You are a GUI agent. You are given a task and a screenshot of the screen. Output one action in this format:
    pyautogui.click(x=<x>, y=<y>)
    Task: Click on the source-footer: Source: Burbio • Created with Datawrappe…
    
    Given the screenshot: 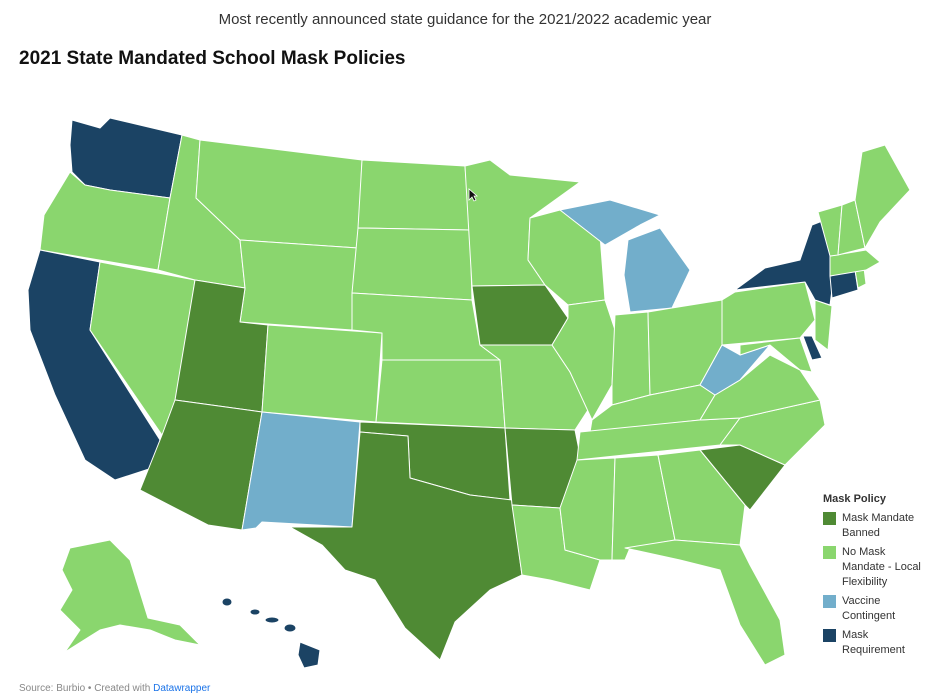 What is the action you would take?
    pyautogui.click(x=114, y=688)
    